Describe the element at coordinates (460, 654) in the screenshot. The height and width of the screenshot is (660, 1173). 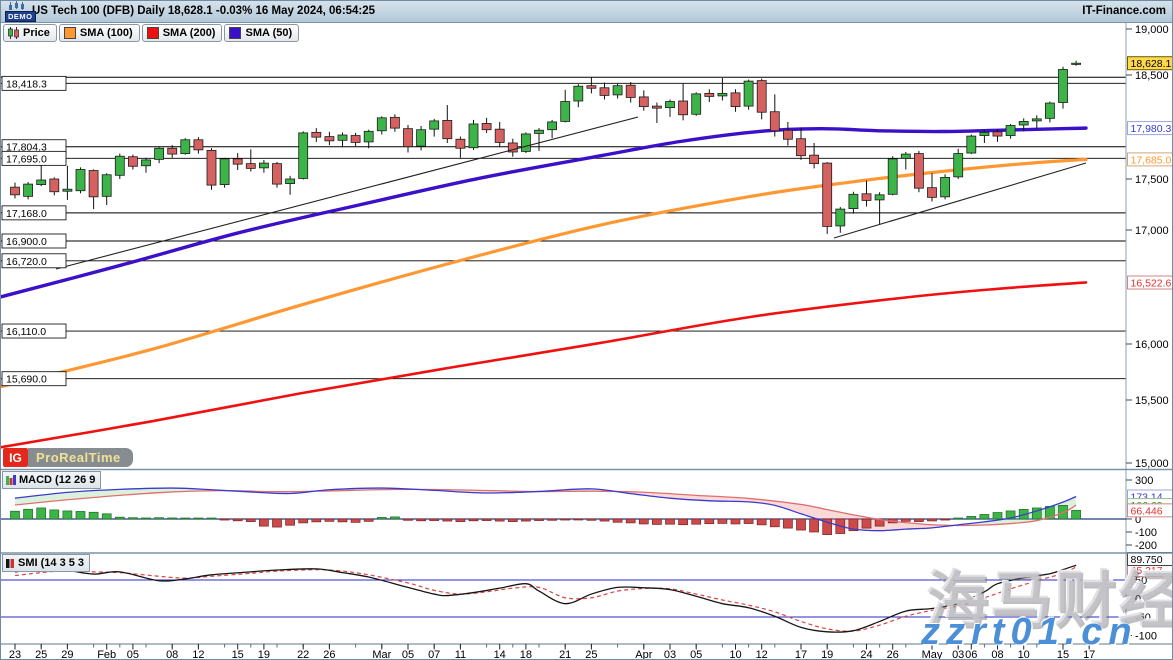
I see `x-axis-label: 11` at that location.